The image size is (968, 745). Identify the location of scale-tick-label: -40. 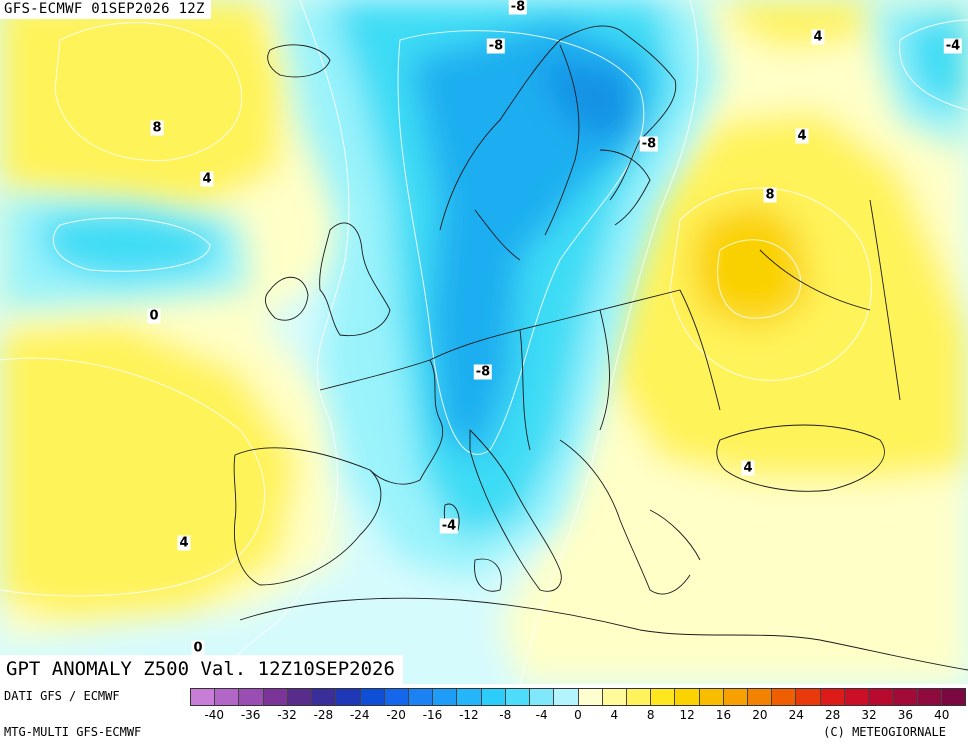
(214, 715).